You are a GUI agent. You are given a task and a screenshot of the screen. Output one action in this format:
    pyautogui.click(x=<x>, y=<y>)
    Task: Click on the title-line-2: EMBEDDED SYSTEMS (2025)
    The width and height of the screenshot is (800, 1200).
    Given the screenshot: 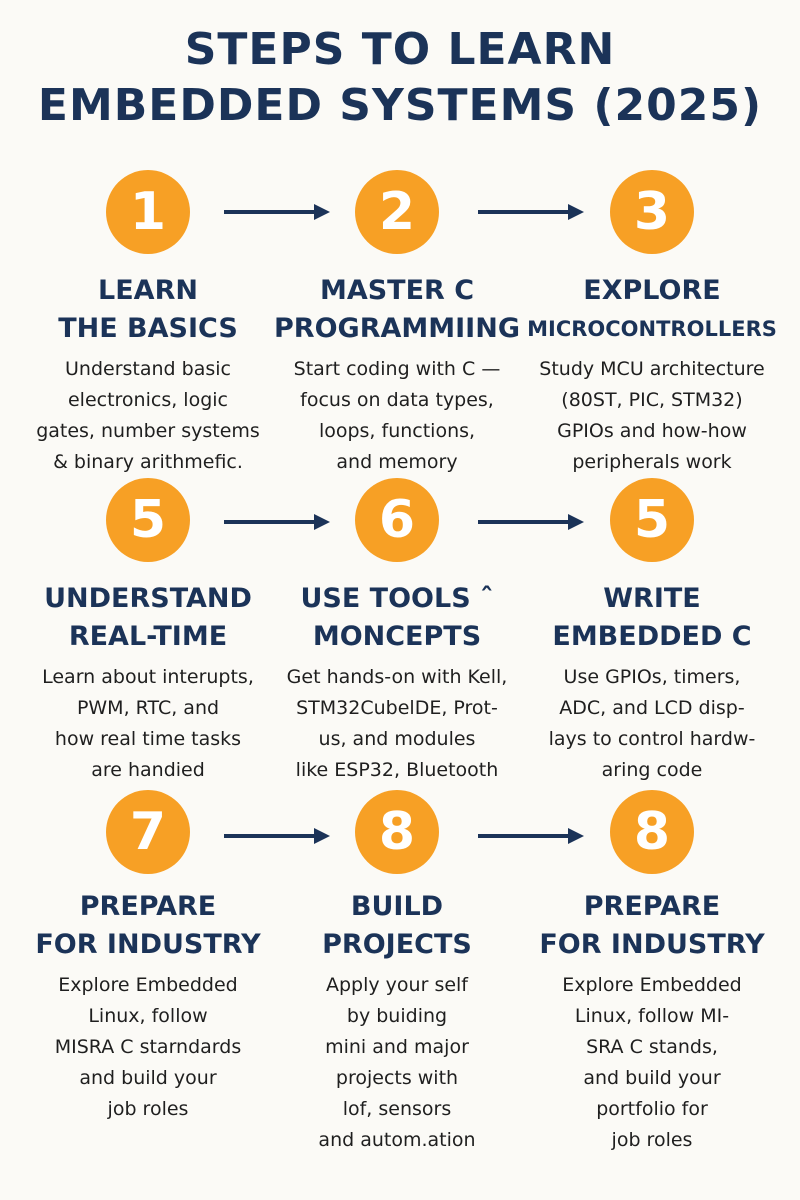 What is the action you would take?
    pyautogui.click(x=400, y=105)
    